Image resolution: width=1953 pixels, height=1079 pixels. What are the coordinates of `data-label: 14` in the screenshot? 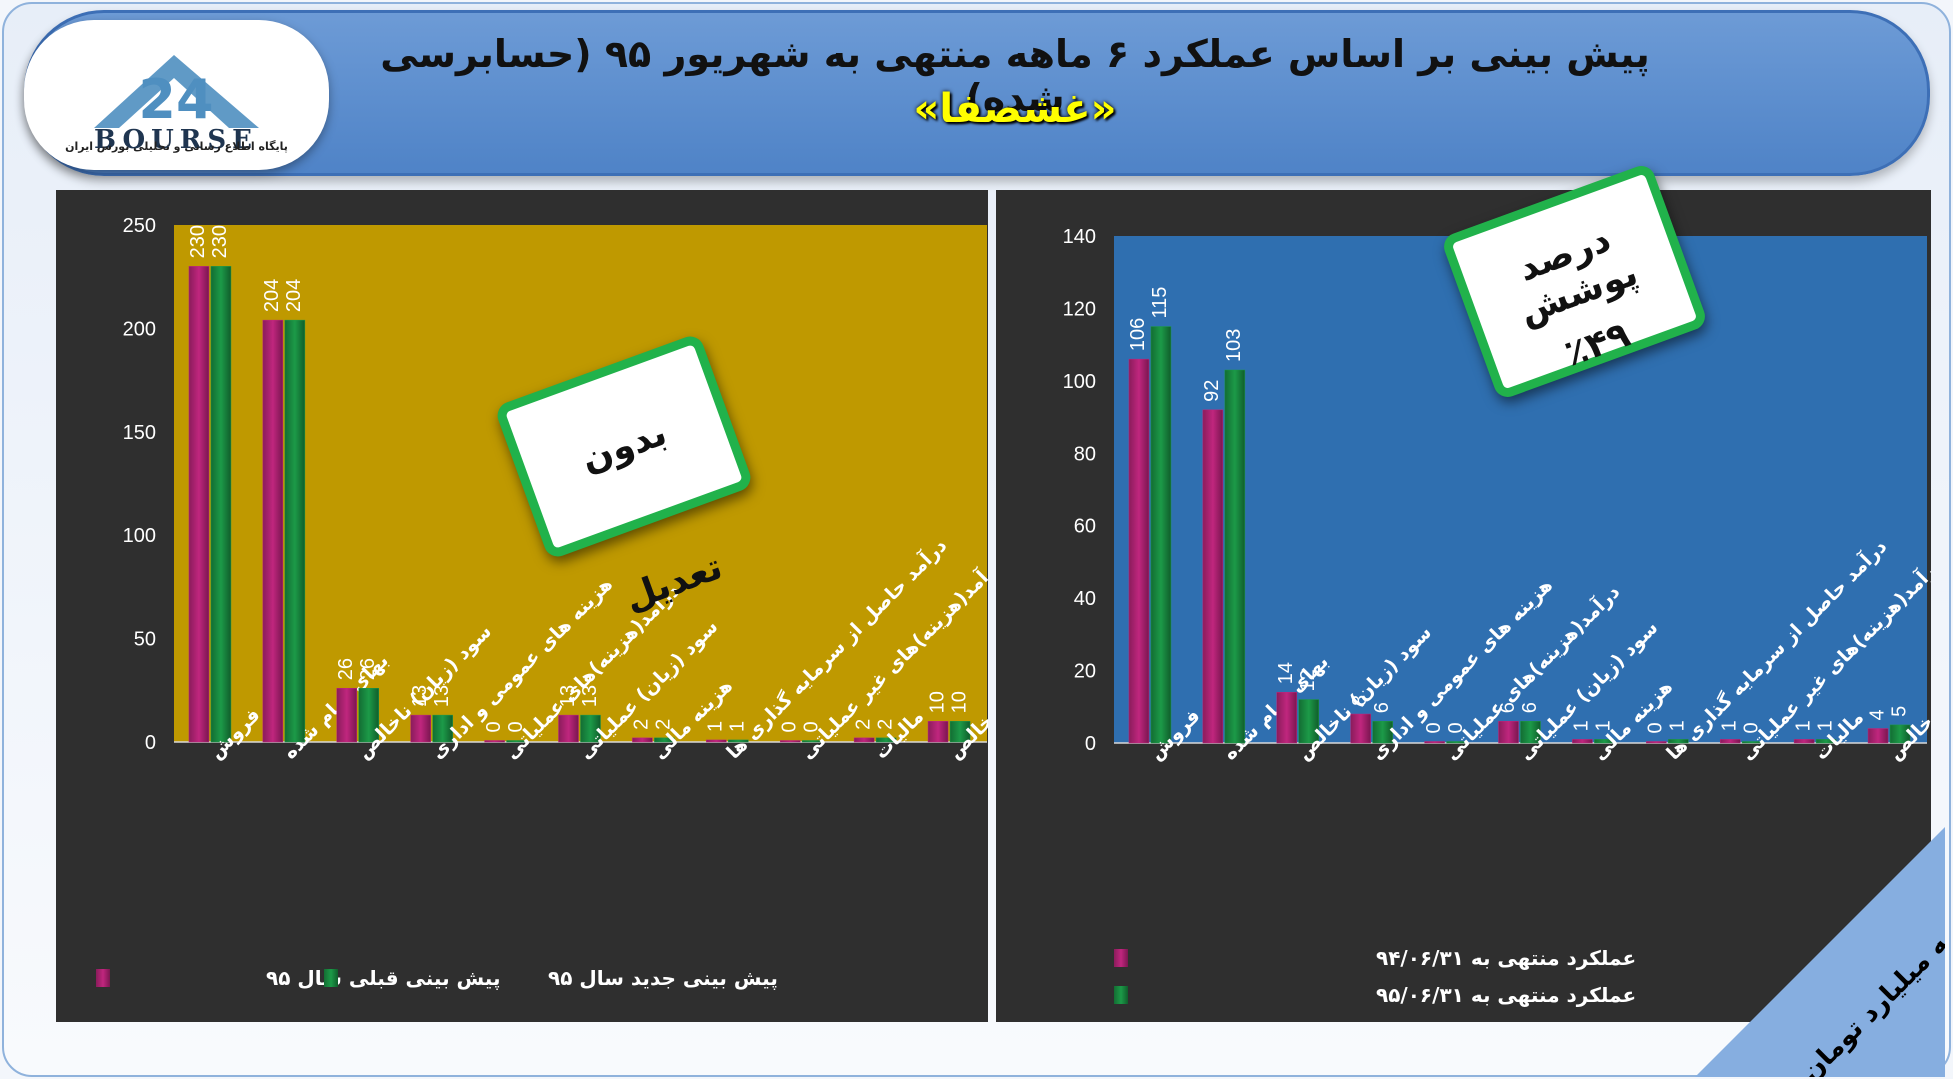 It's located at (1286, 673).